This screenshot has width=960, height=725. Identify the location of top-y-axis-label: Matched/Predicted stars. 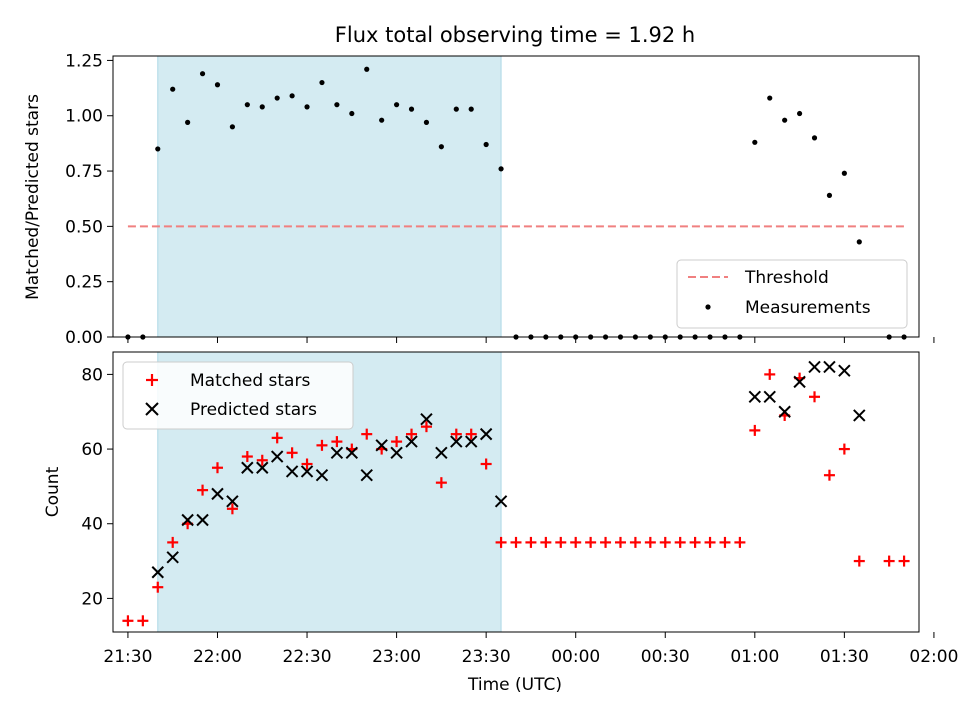
(33, 197).